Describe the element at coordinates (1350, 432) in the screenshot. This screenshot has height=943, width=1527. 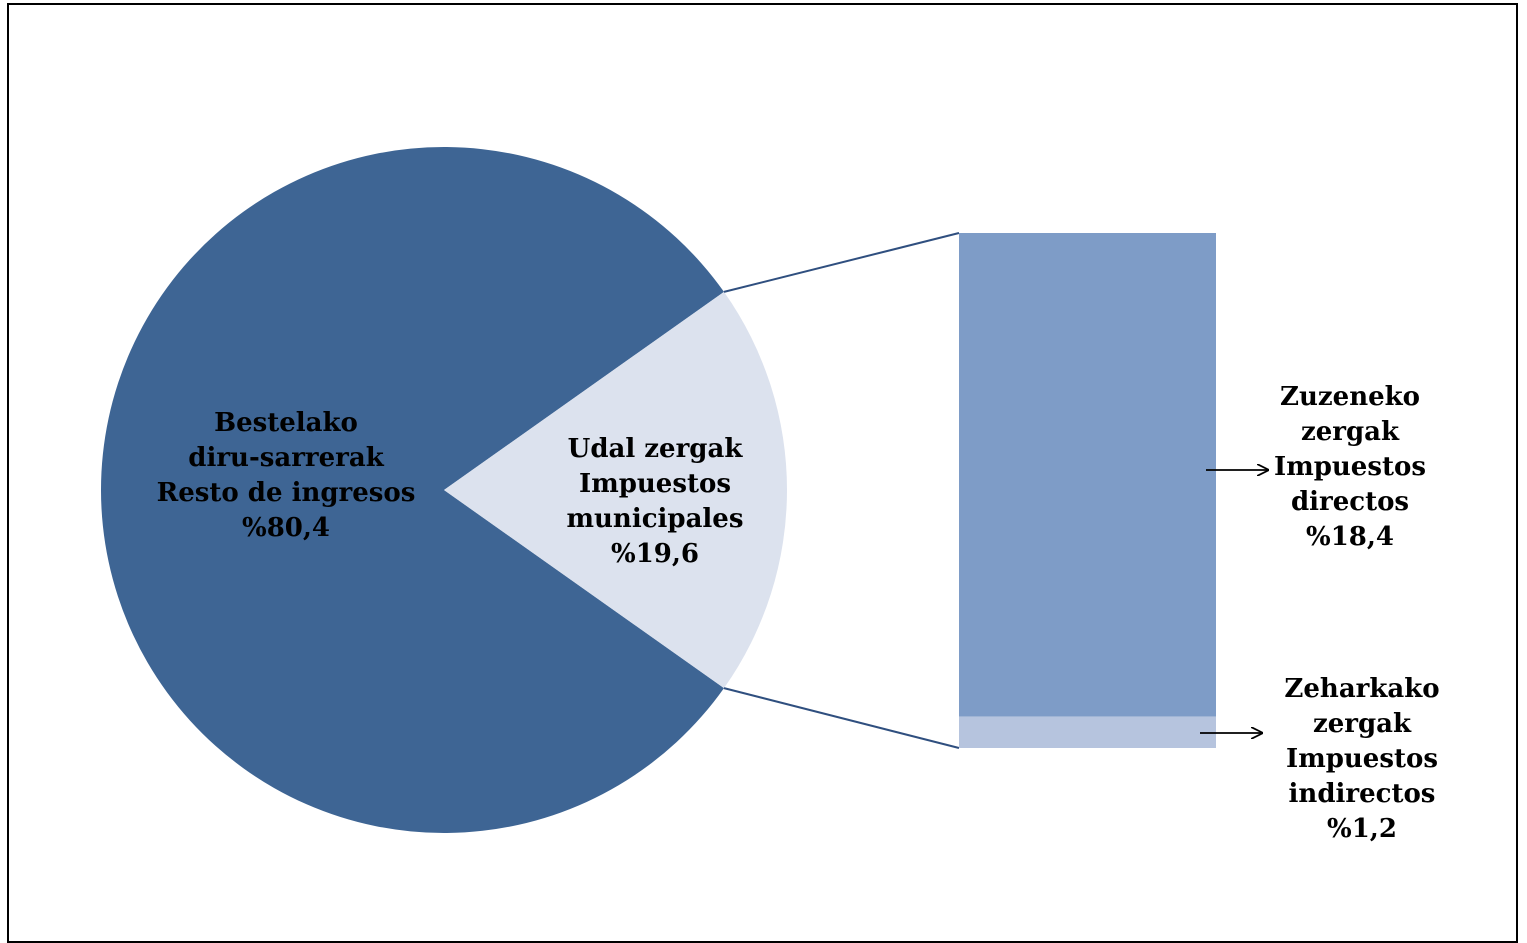
I see `impuestos-directos-label-line: zergak` at that location.